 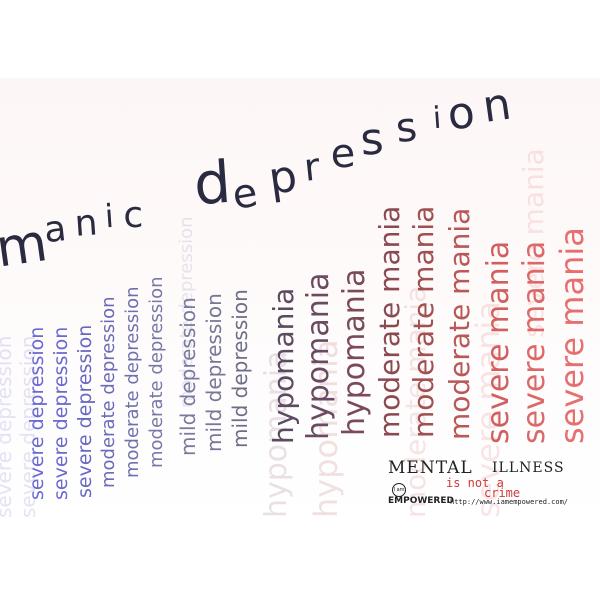 I want to click on logo-is-not-a-text: is not a, so click(x=475, y=483).